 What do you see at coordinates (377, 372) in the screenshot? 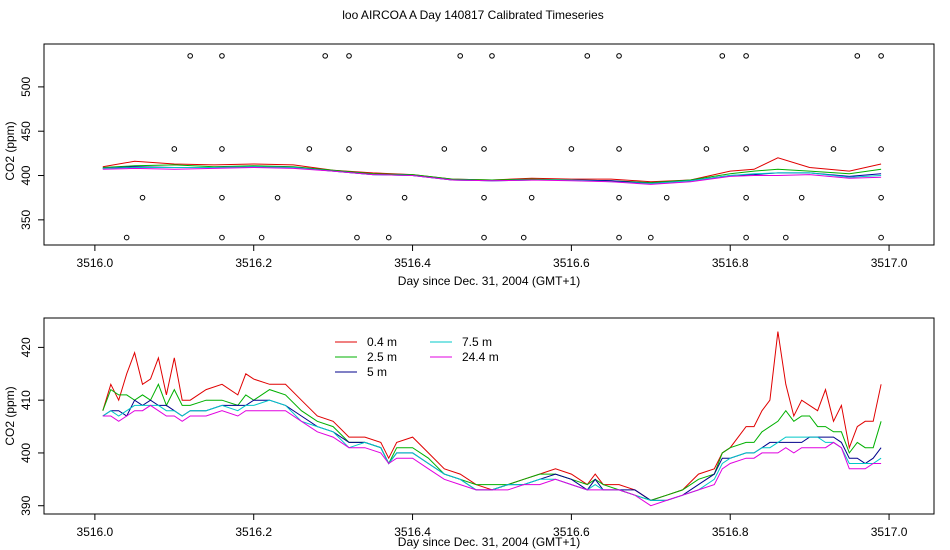
I see `legend-label: 5 m` at bounding box center [377, 372].